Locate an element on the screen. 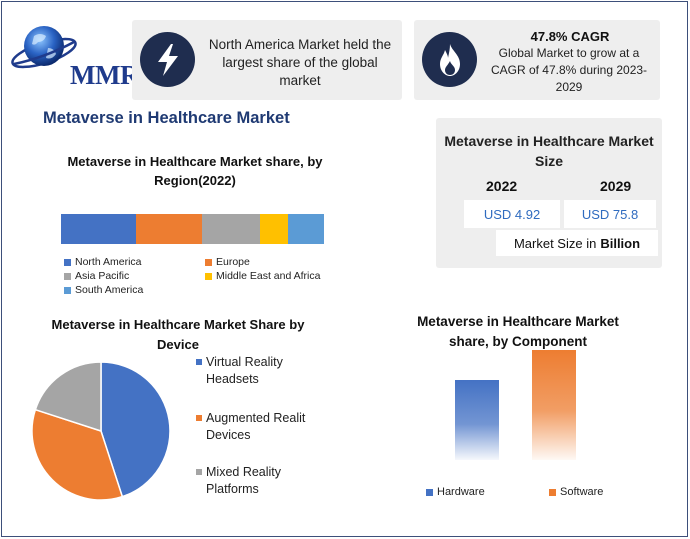 This screenshot has height=539, width=690. region-segment-north-america is located at coordinates (98, 229).